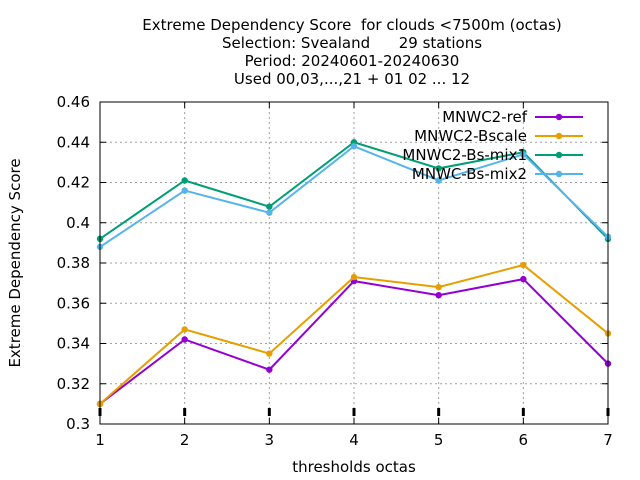  Describe the element at coordinates (464, 155) in the screenshot. I see `legend-label: MNWC2-Bs-mix1` at that location.